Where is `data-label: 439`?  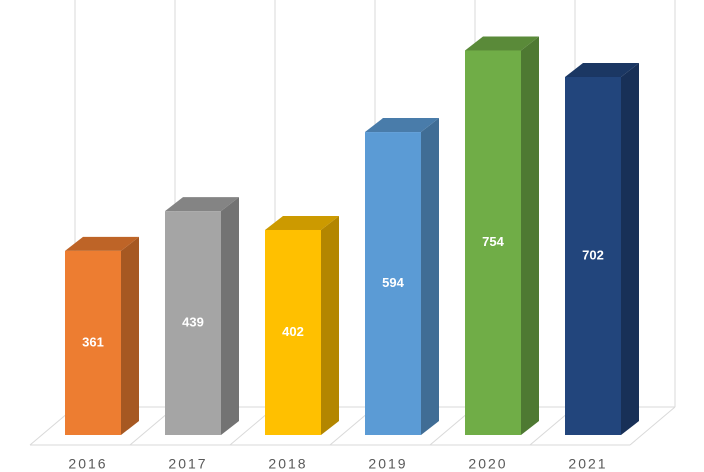
data-label: 439 is located at coordinates (193, 321).